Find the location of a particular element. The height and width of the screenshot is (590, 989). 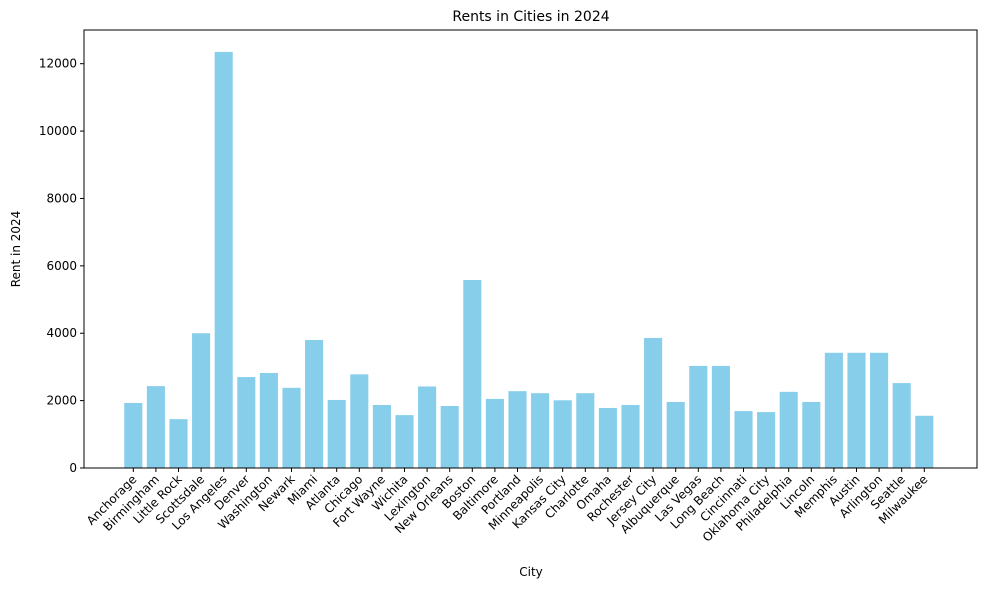

chart-title: Rents in Cities in 2024 is located at coordinates (530, 17).